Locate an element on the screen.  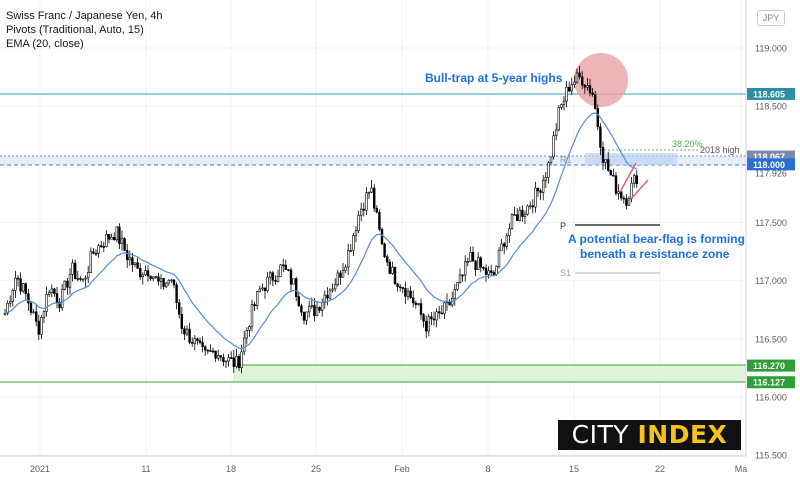
price-axis is located at coordinates (773, 243).